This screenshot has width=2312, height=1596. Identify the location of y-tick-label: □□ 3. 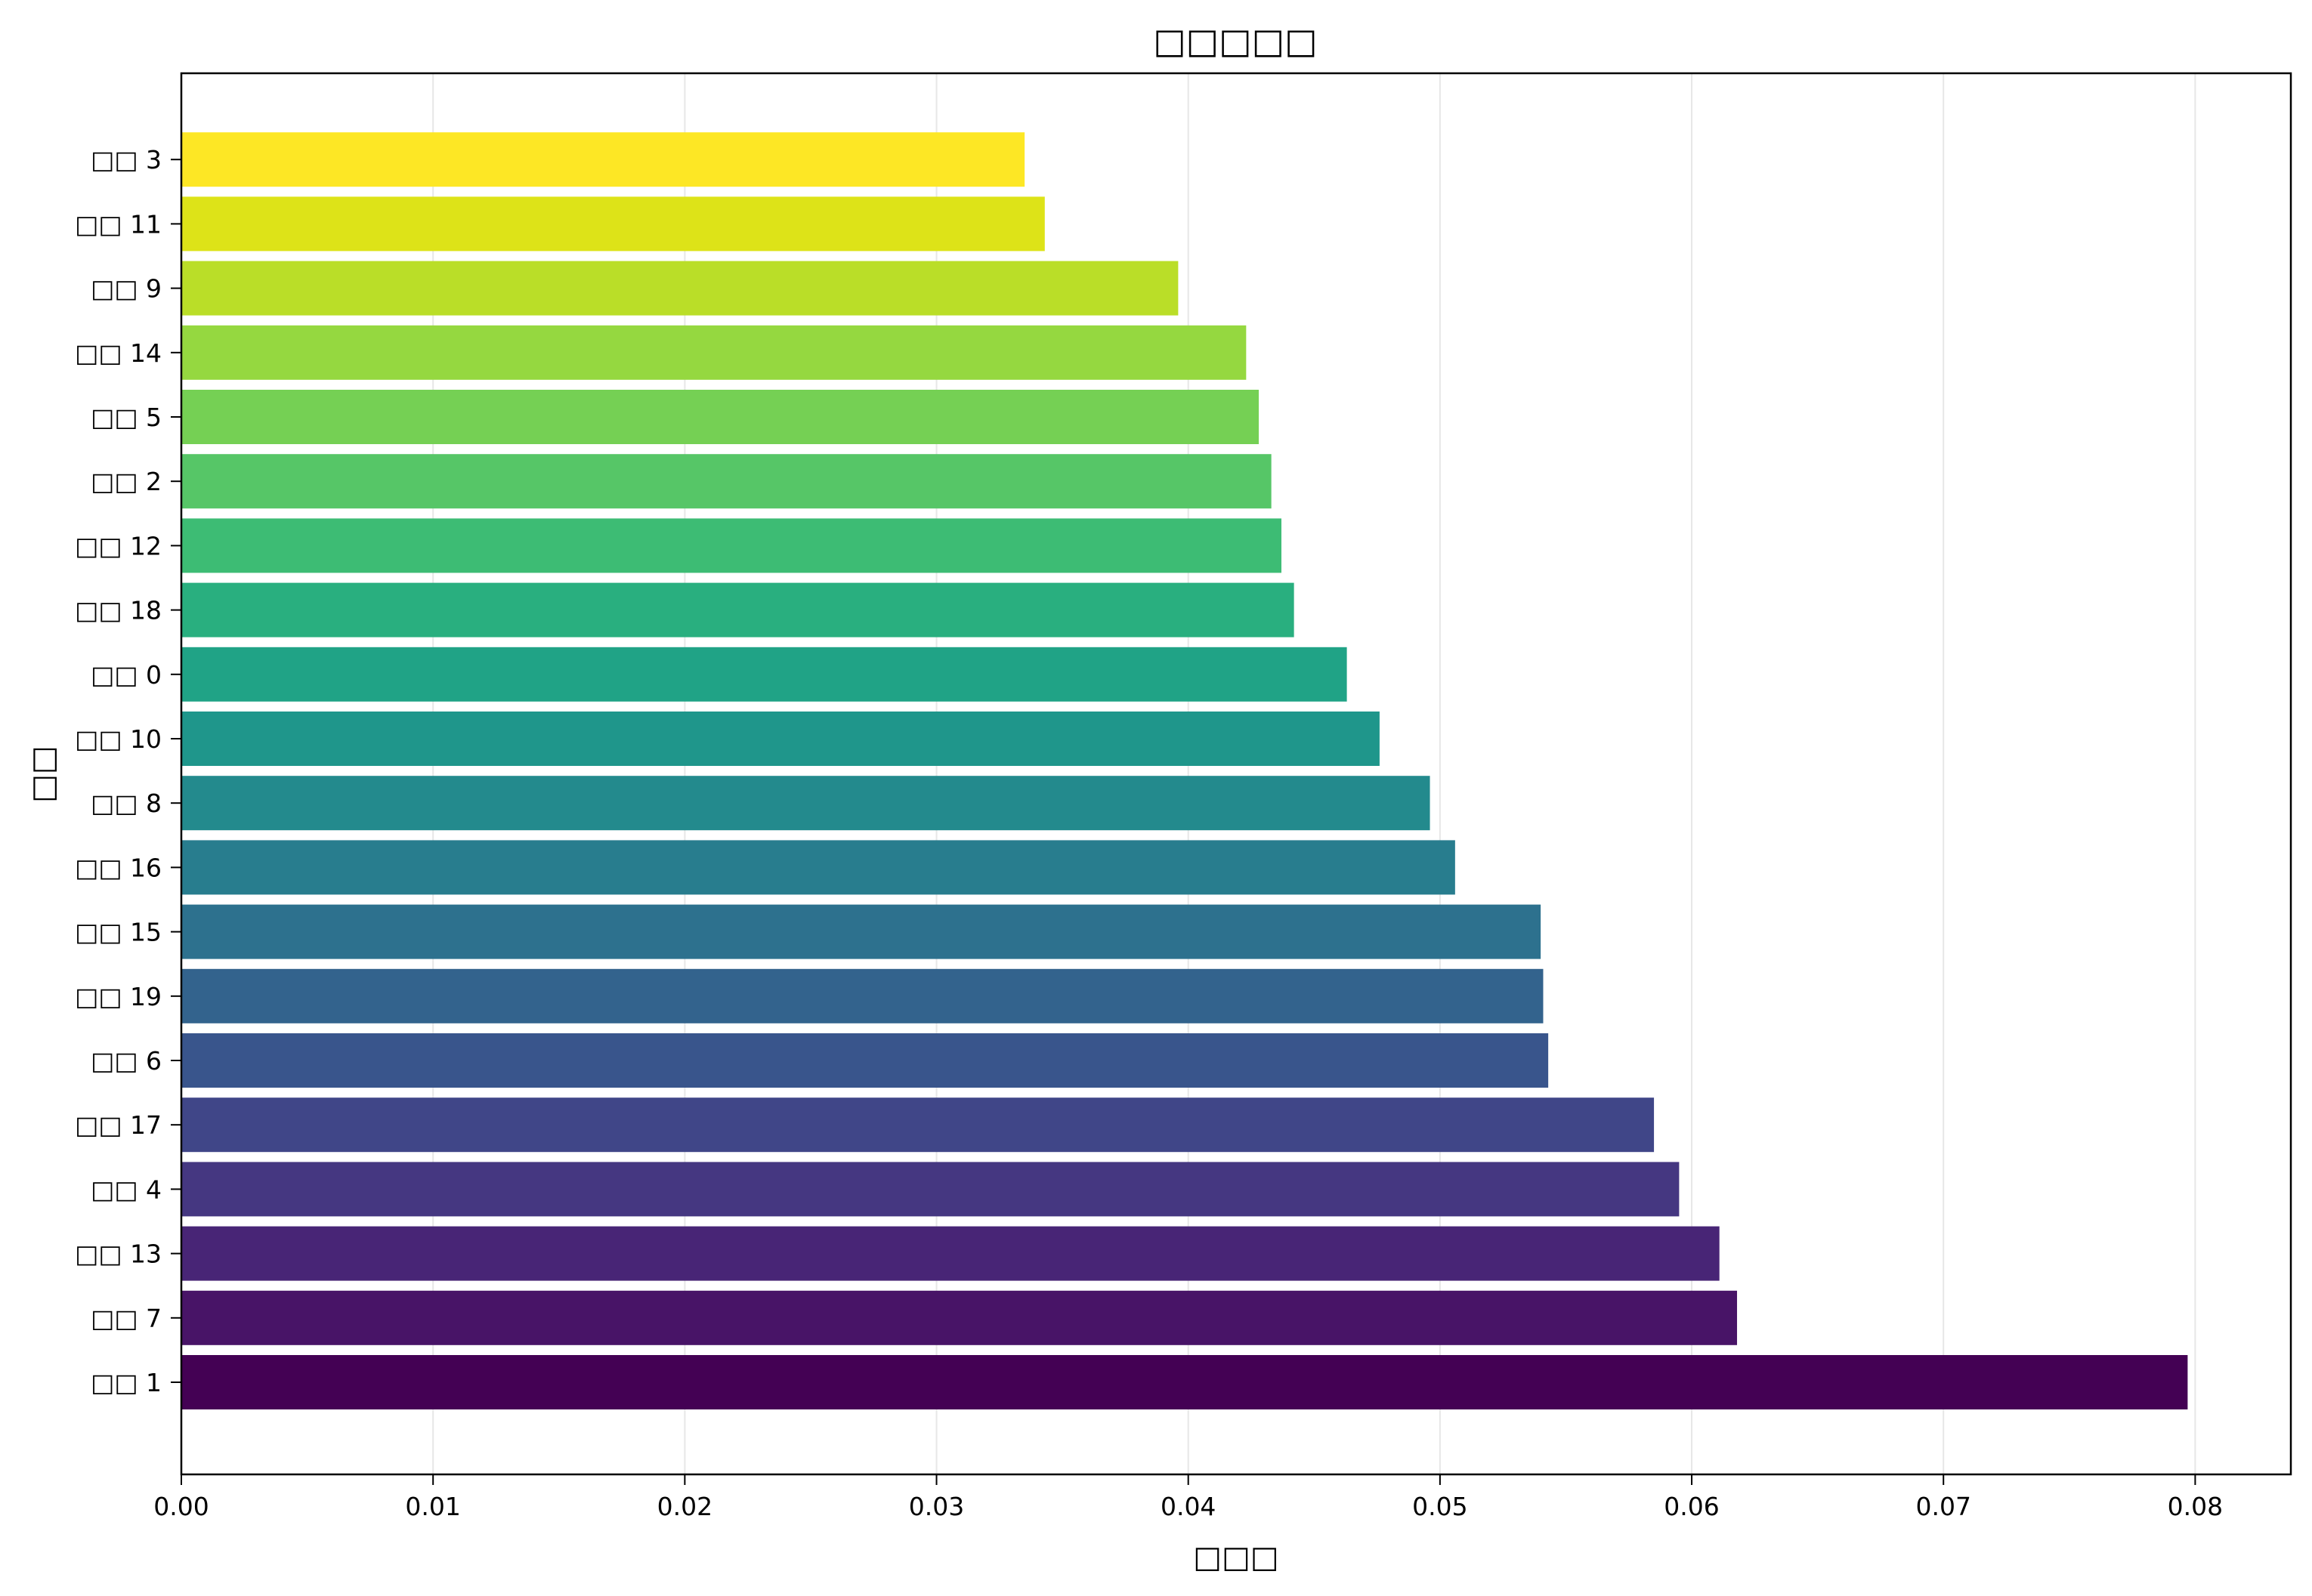
(126, 159).